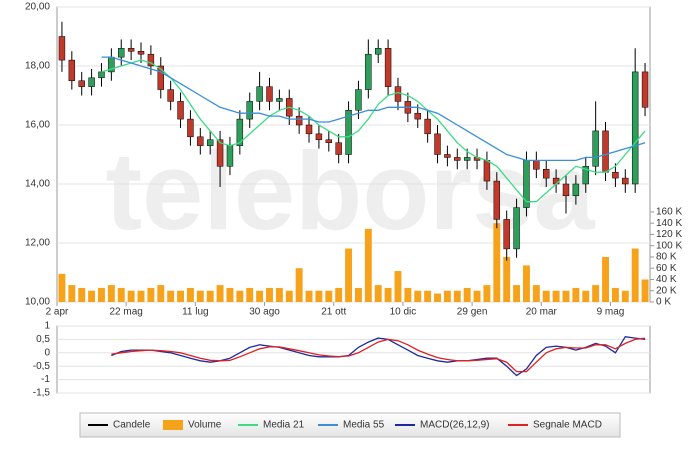  What do you see at coordinates (669, 223) in the screenshot?
I see `y2-tick-label: 140 K` at bounding box center [669, 223].